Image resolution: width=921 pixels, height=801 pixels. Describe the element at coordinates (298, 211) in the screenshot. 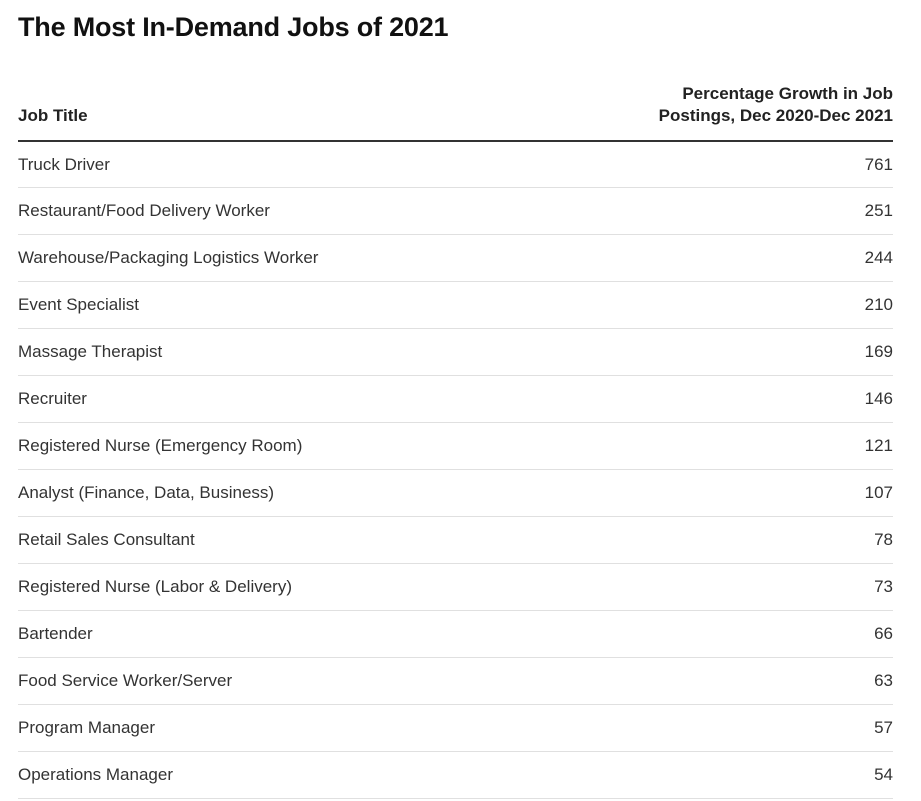

I see `job-title-cell: Restaurant/Food Delivery Worker` at that location.